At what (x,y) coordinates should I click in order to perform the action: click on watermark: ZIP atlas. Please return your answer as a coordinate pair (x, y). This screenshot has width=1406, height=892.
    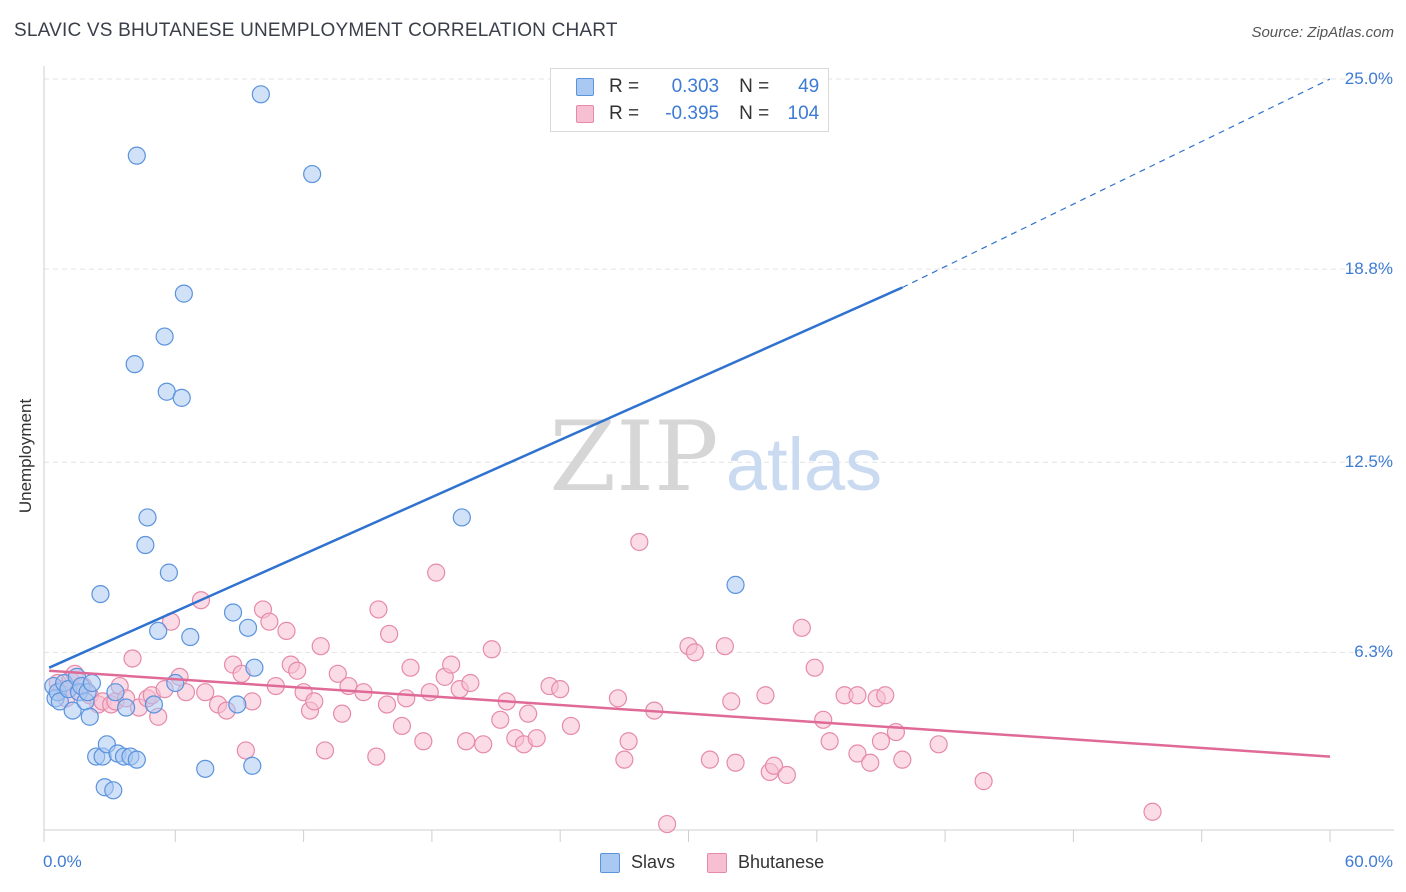
    Looking at the image, I should click on (715, 457).